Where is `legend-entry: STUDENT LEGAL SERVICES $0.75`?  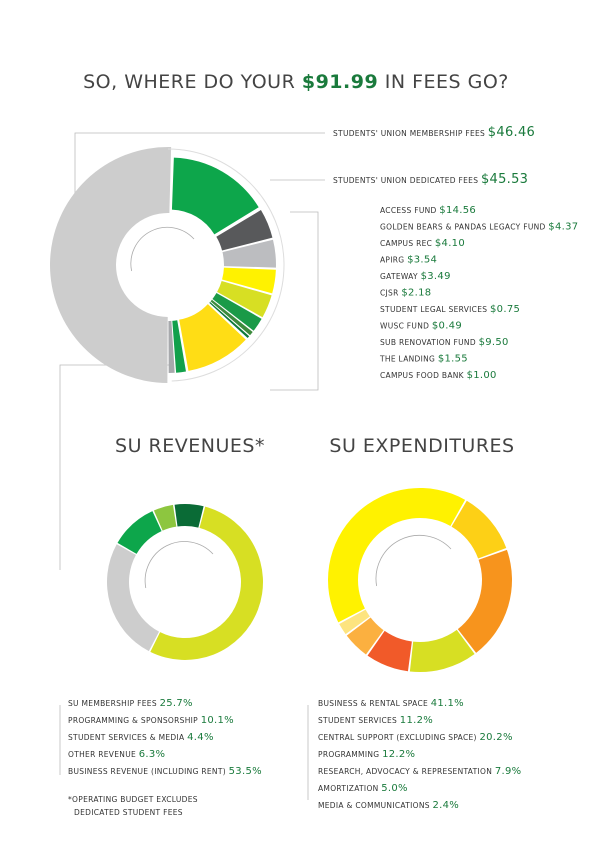
legend-entry: STUDENT LEGAL SERVICES $0.75 is located at coordinates (450, 309).